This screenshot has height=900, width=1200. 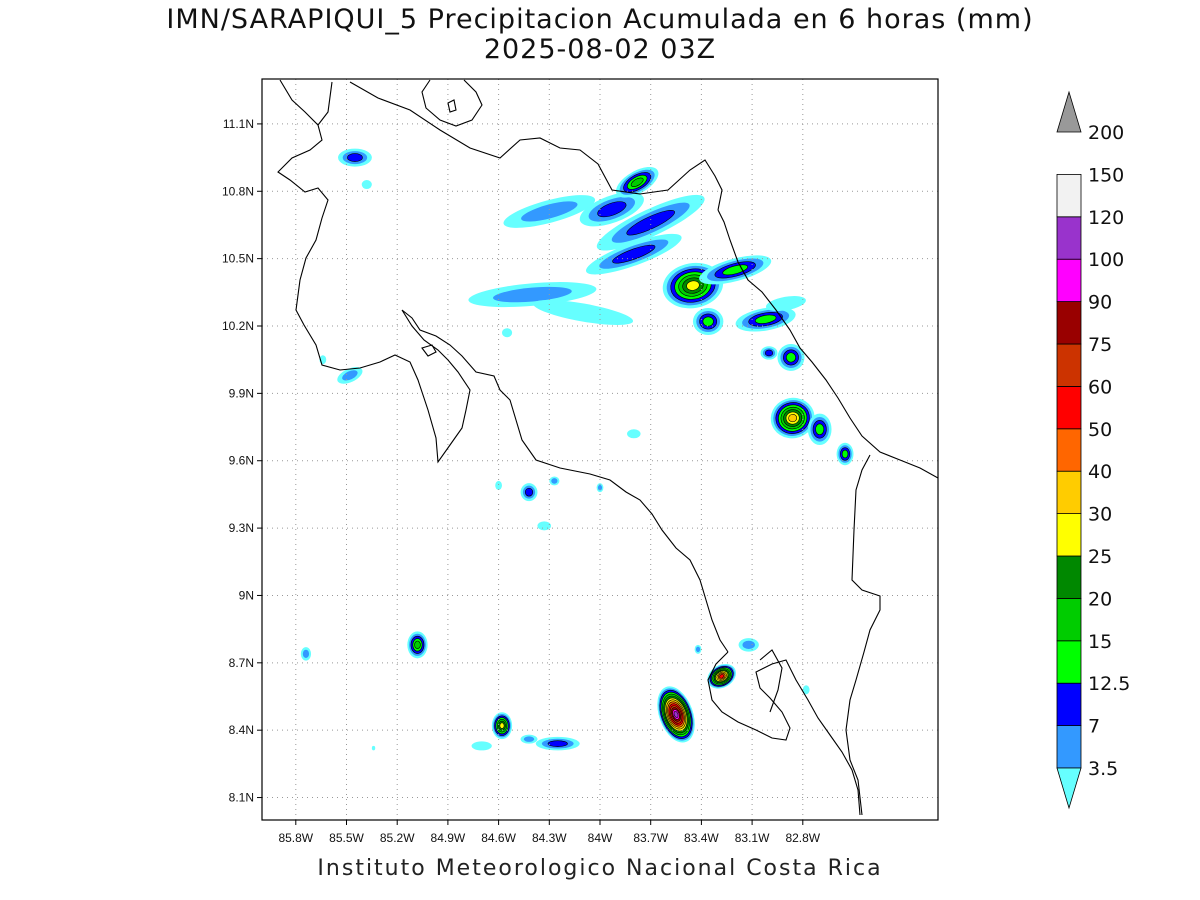 What do you see at coordinates (1100, 387) in the screenshot?
I see `colorbar-label: 60` at bounding box center [1100, 387].